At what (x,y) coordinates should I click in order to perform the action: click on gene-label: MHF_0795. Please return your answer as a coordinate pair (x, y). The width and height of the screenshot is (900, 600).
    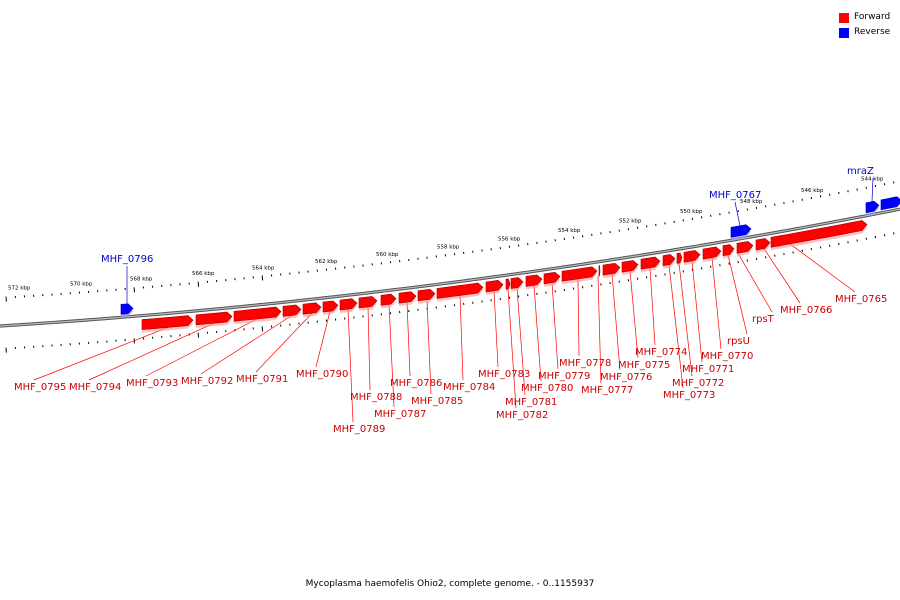
    Looking at the image, I should click on (40, 387).